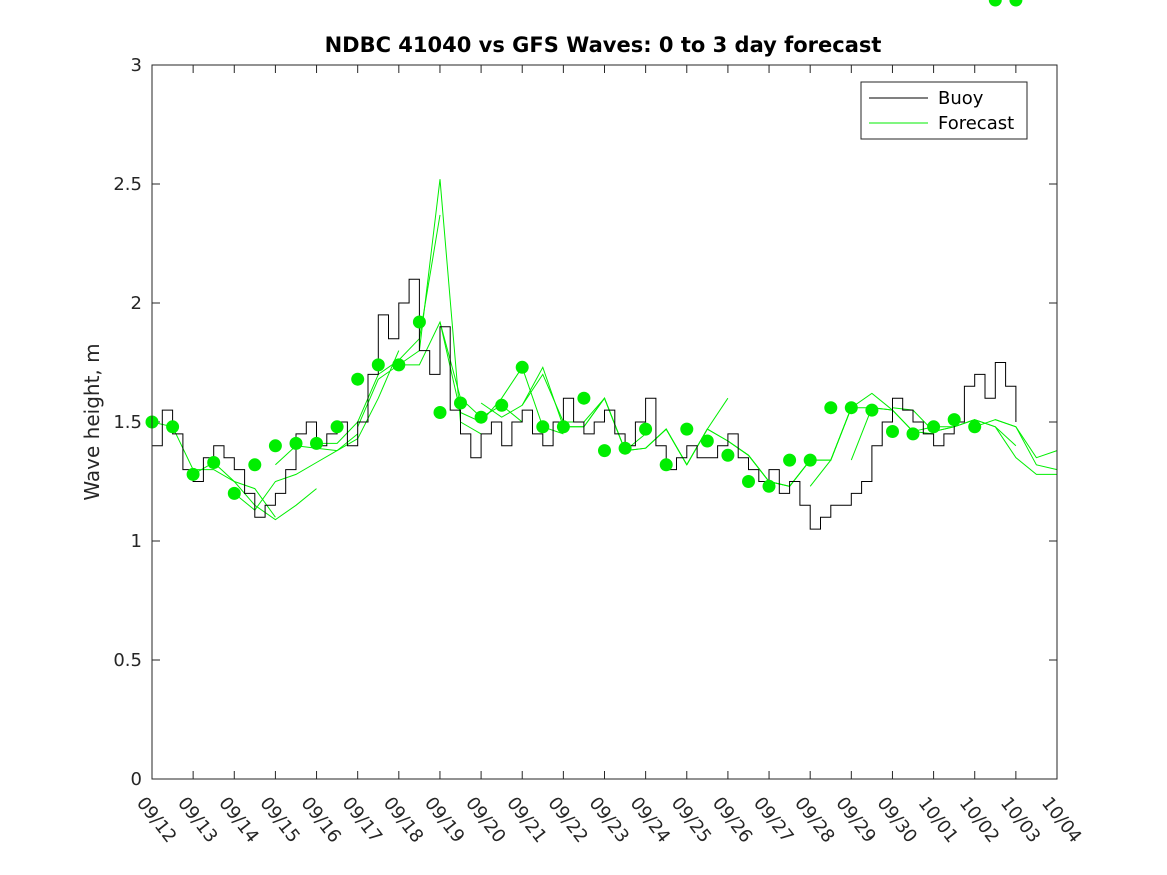  I want to click on legend: Buoy Forecast, so click(944, 110).